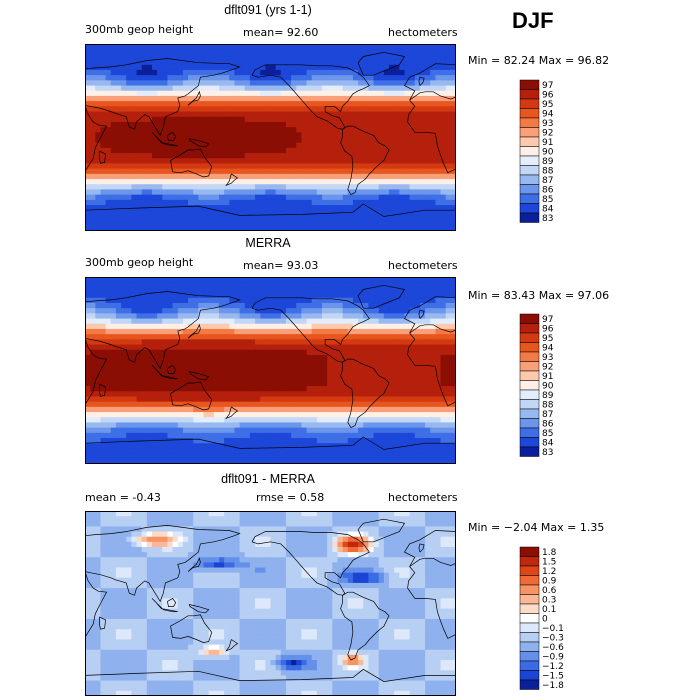 The height and width of the screenshot is (700, 700). I want to click on colorbar-swatch, so click(529, 198).